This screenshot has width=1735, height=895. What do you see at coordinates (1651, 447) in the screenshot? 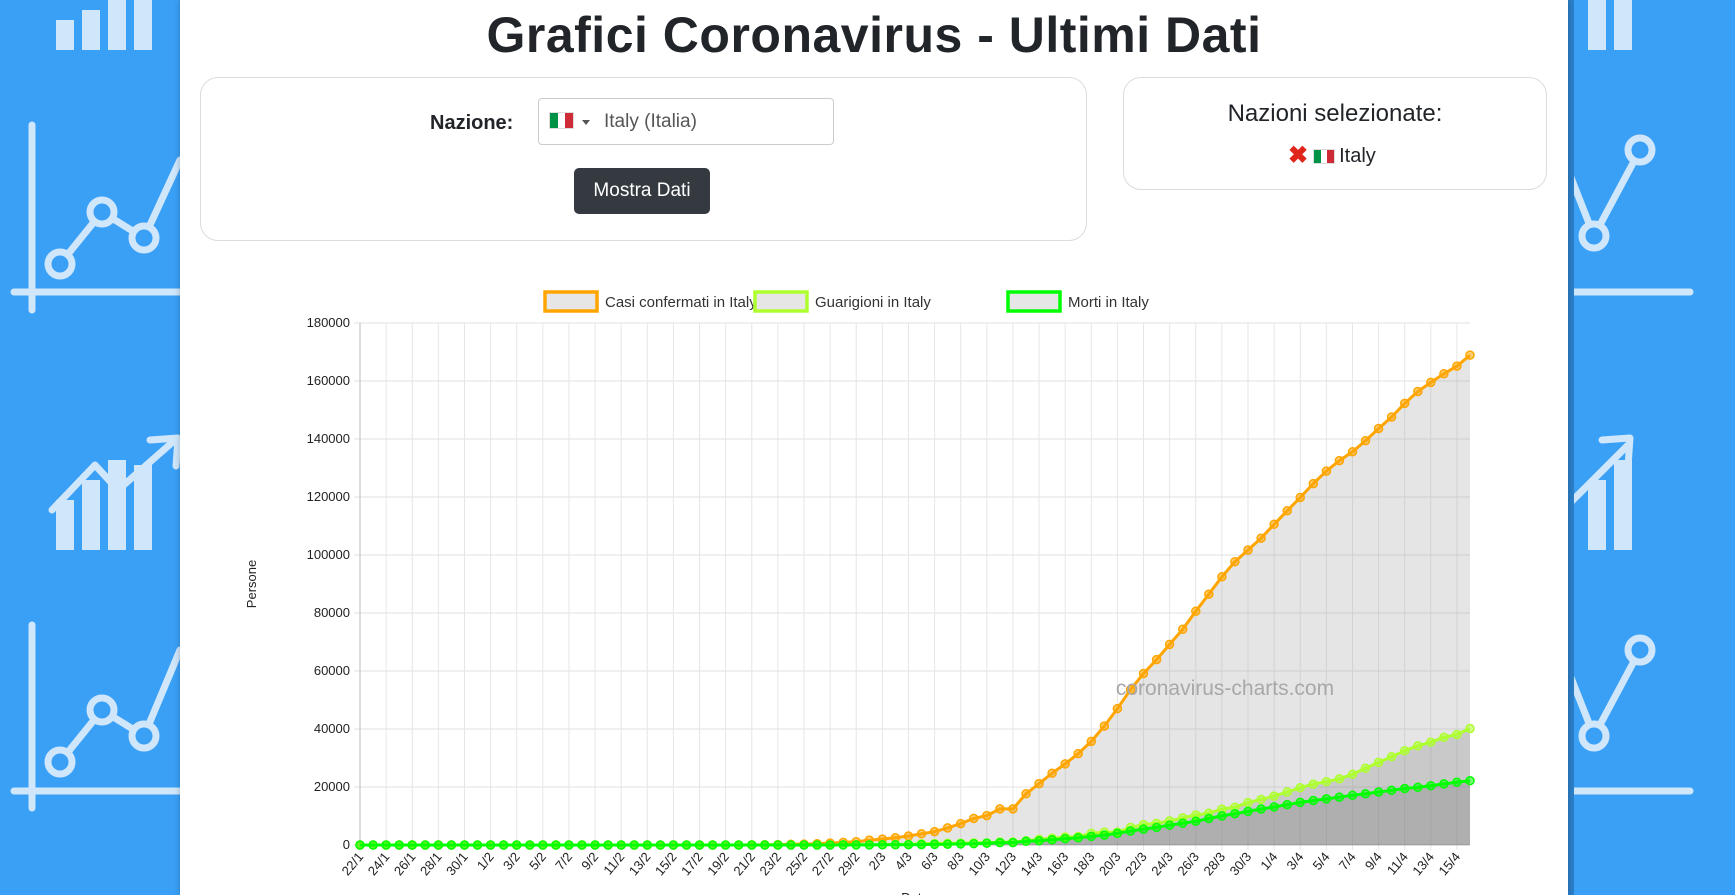
I see `background-decoration-right` at bounding box center [1651, 447].